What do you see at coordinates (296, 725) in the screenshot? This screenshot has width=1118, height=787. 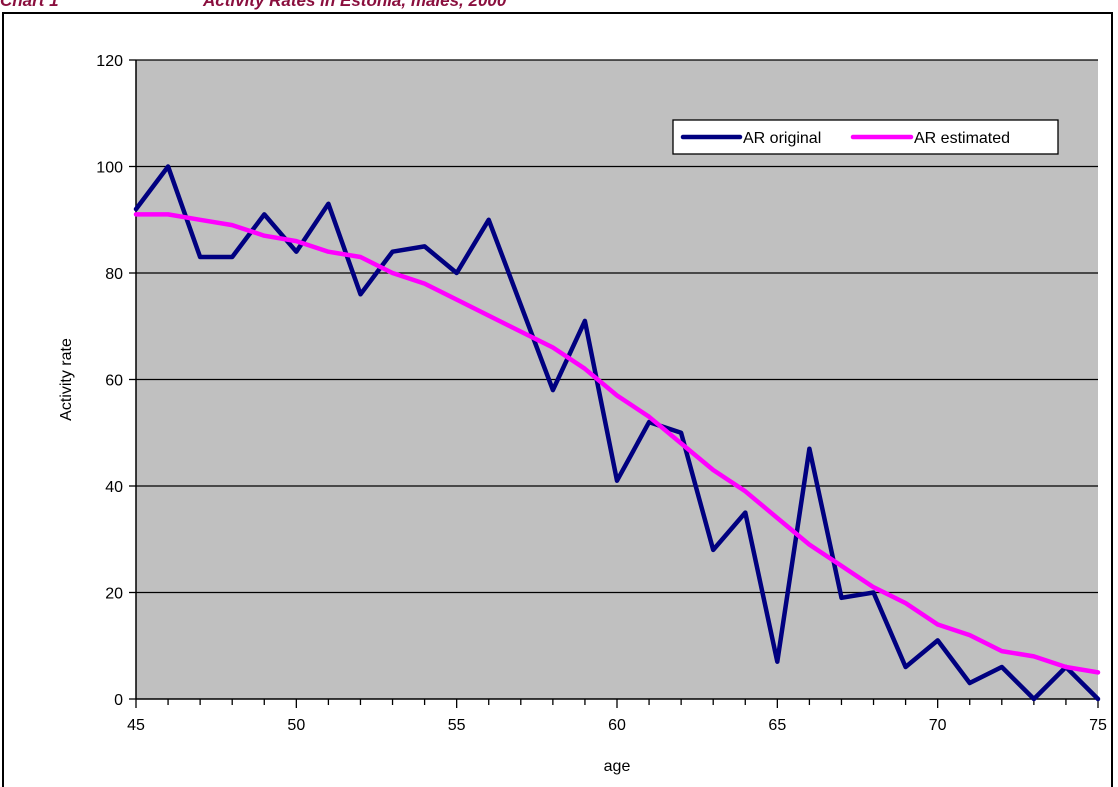 I see `x-tick-label-50: 50` at bounding box center [296, 725].